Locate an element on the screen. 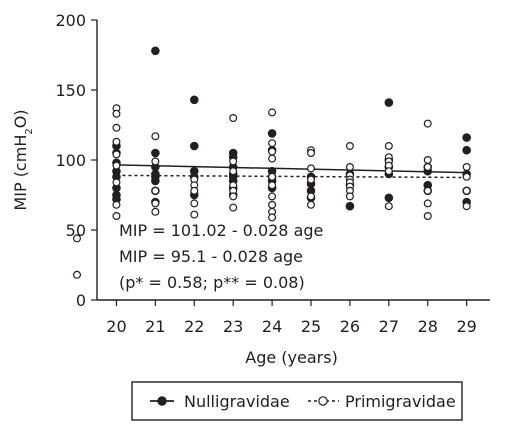 This screenshot has height=425, width=505. legend-label-nulligravidae: Nulligravidae is located at coordinates (237, 401).